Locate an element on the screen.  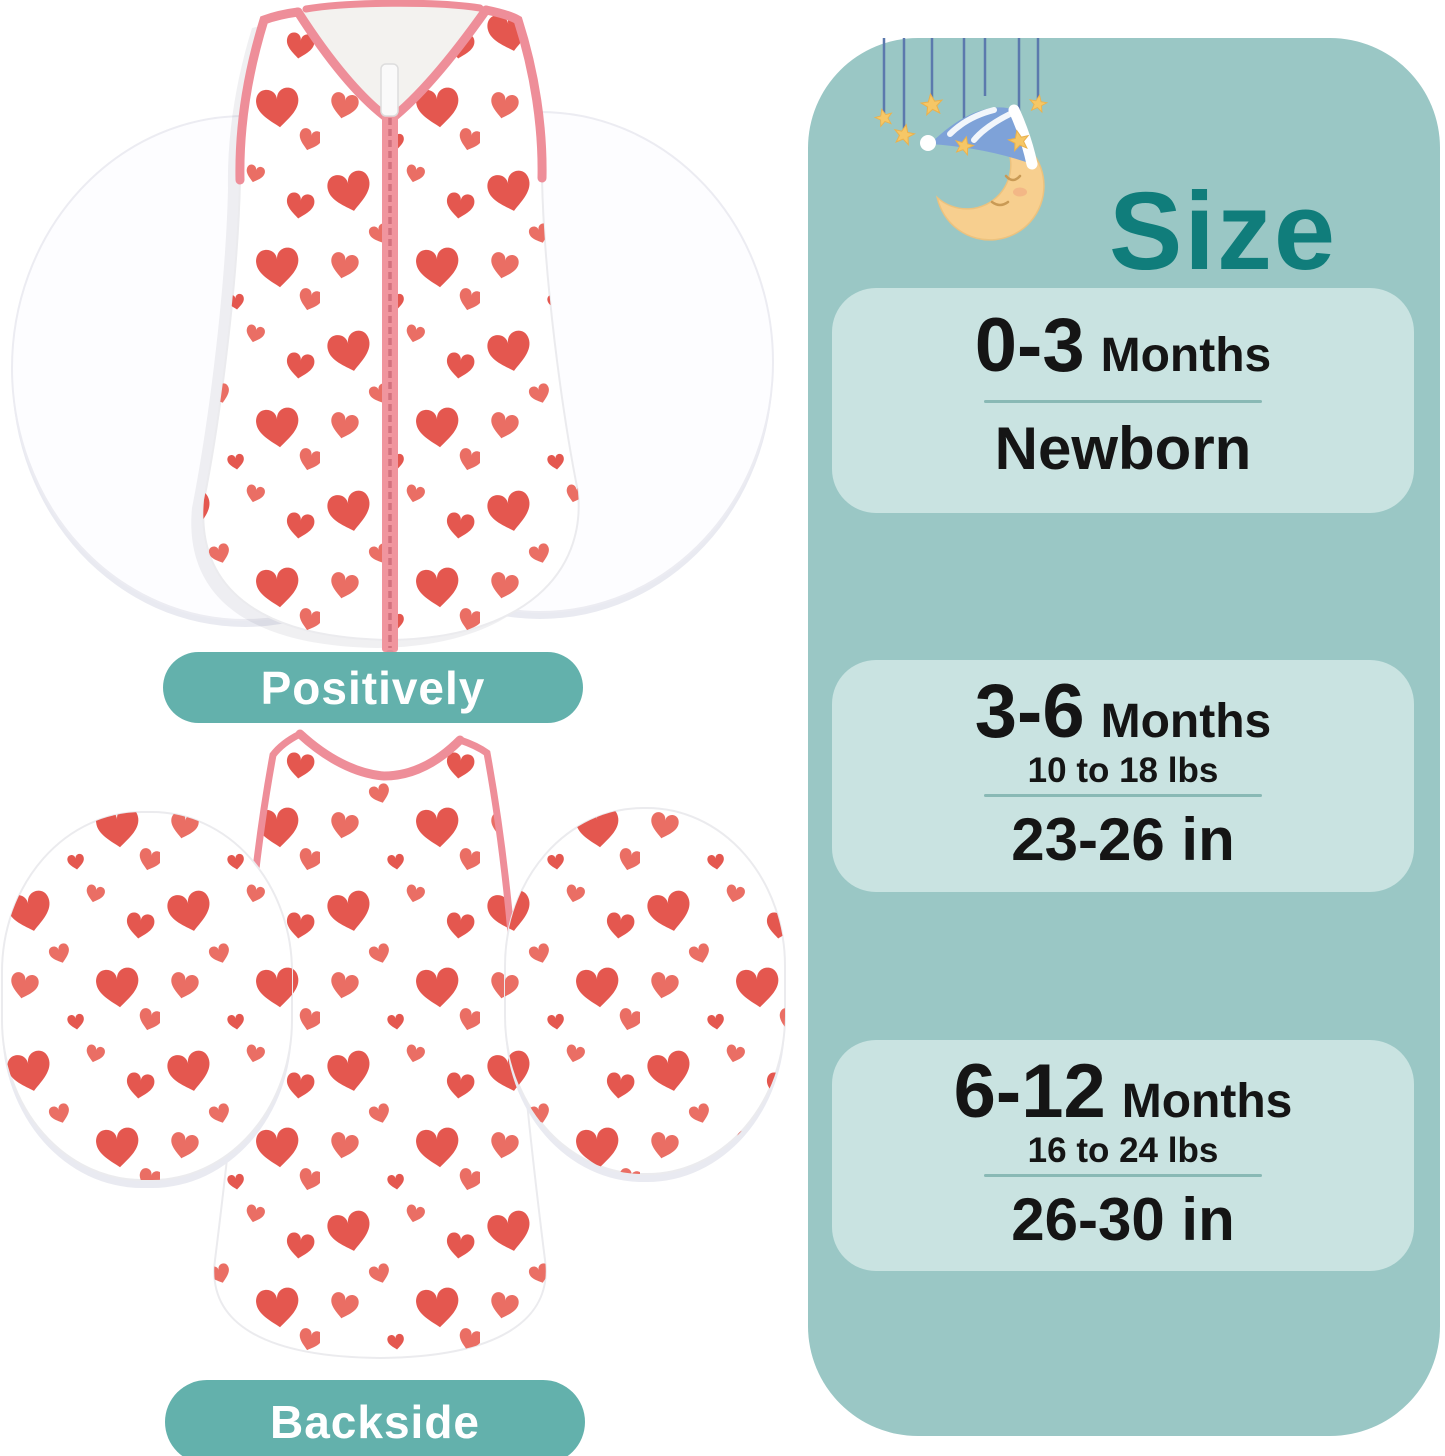
back-armhole-trim-right is located at coordinates (485, 836).